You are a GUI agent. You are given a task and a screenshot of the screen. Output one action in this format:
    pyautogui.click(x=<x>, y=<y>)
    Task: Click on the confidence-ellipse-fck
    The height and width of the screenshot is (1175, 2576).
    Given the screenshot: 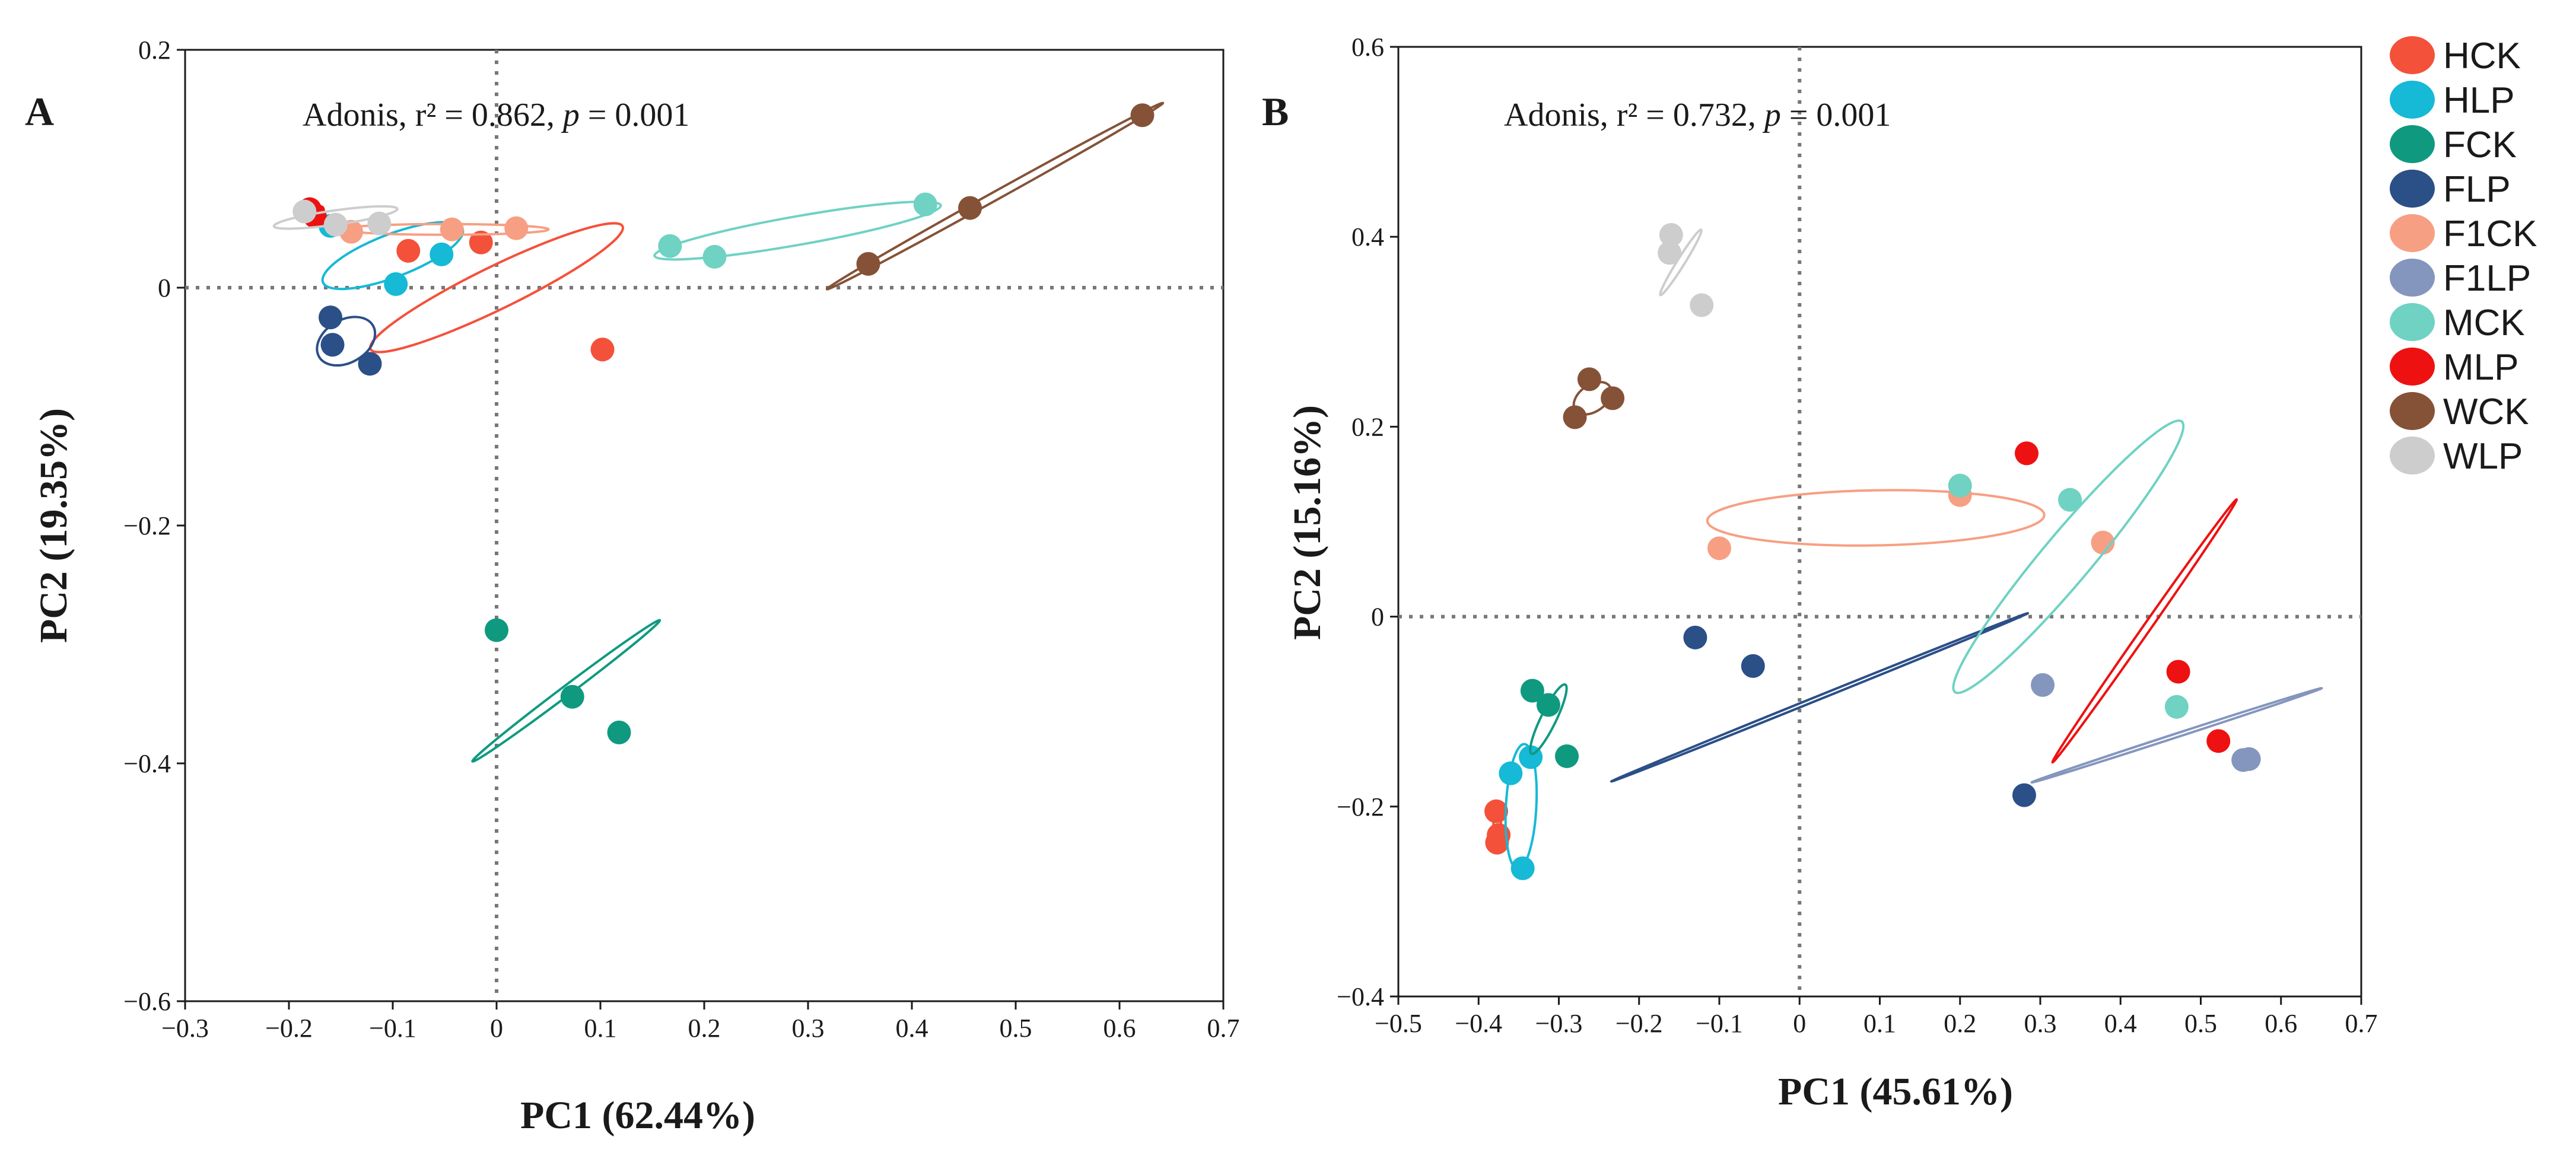 What is the action you would take?
    pyautogui.click(x=1548, y=719)
    